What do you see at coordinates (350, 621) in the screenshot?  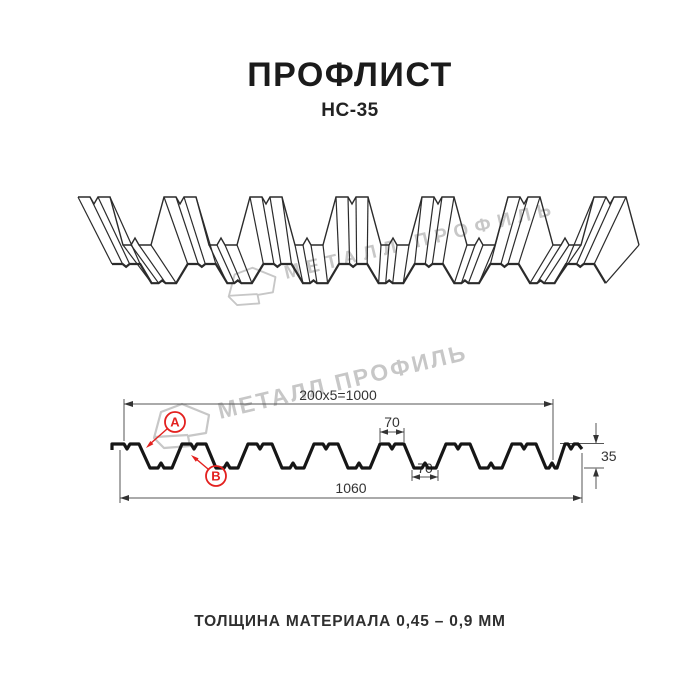 I see `thickness-note: ТОЛЩИНА МАТЕРИАЛА 0,45 – 0,9 ММ` at bounding box center [350, 621].